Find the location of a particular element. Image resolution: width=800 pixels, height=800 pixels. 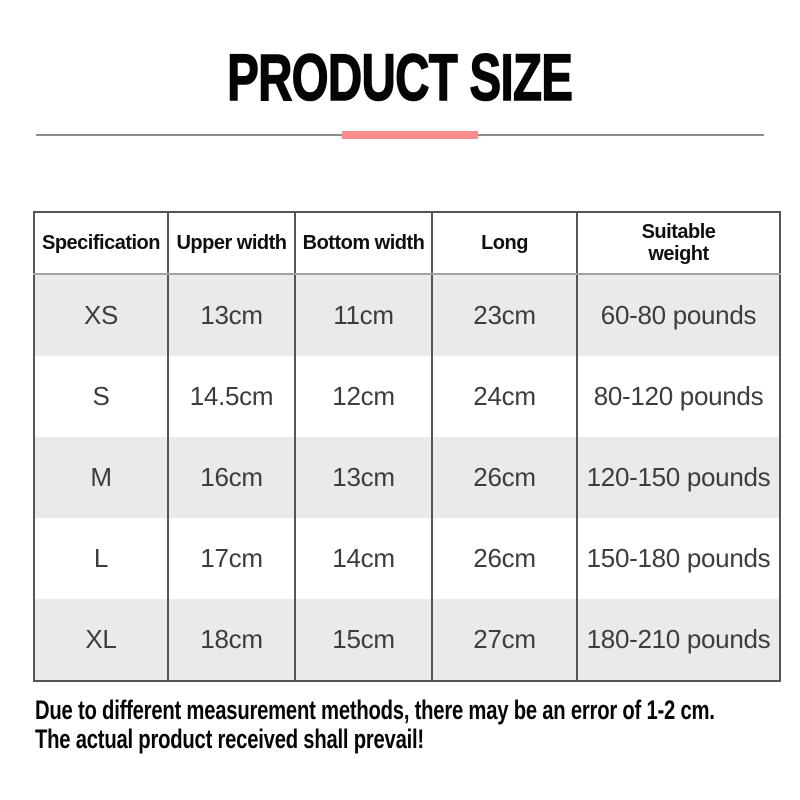

bottom-width-cell: 12cm is located at coordinates (363, 396).